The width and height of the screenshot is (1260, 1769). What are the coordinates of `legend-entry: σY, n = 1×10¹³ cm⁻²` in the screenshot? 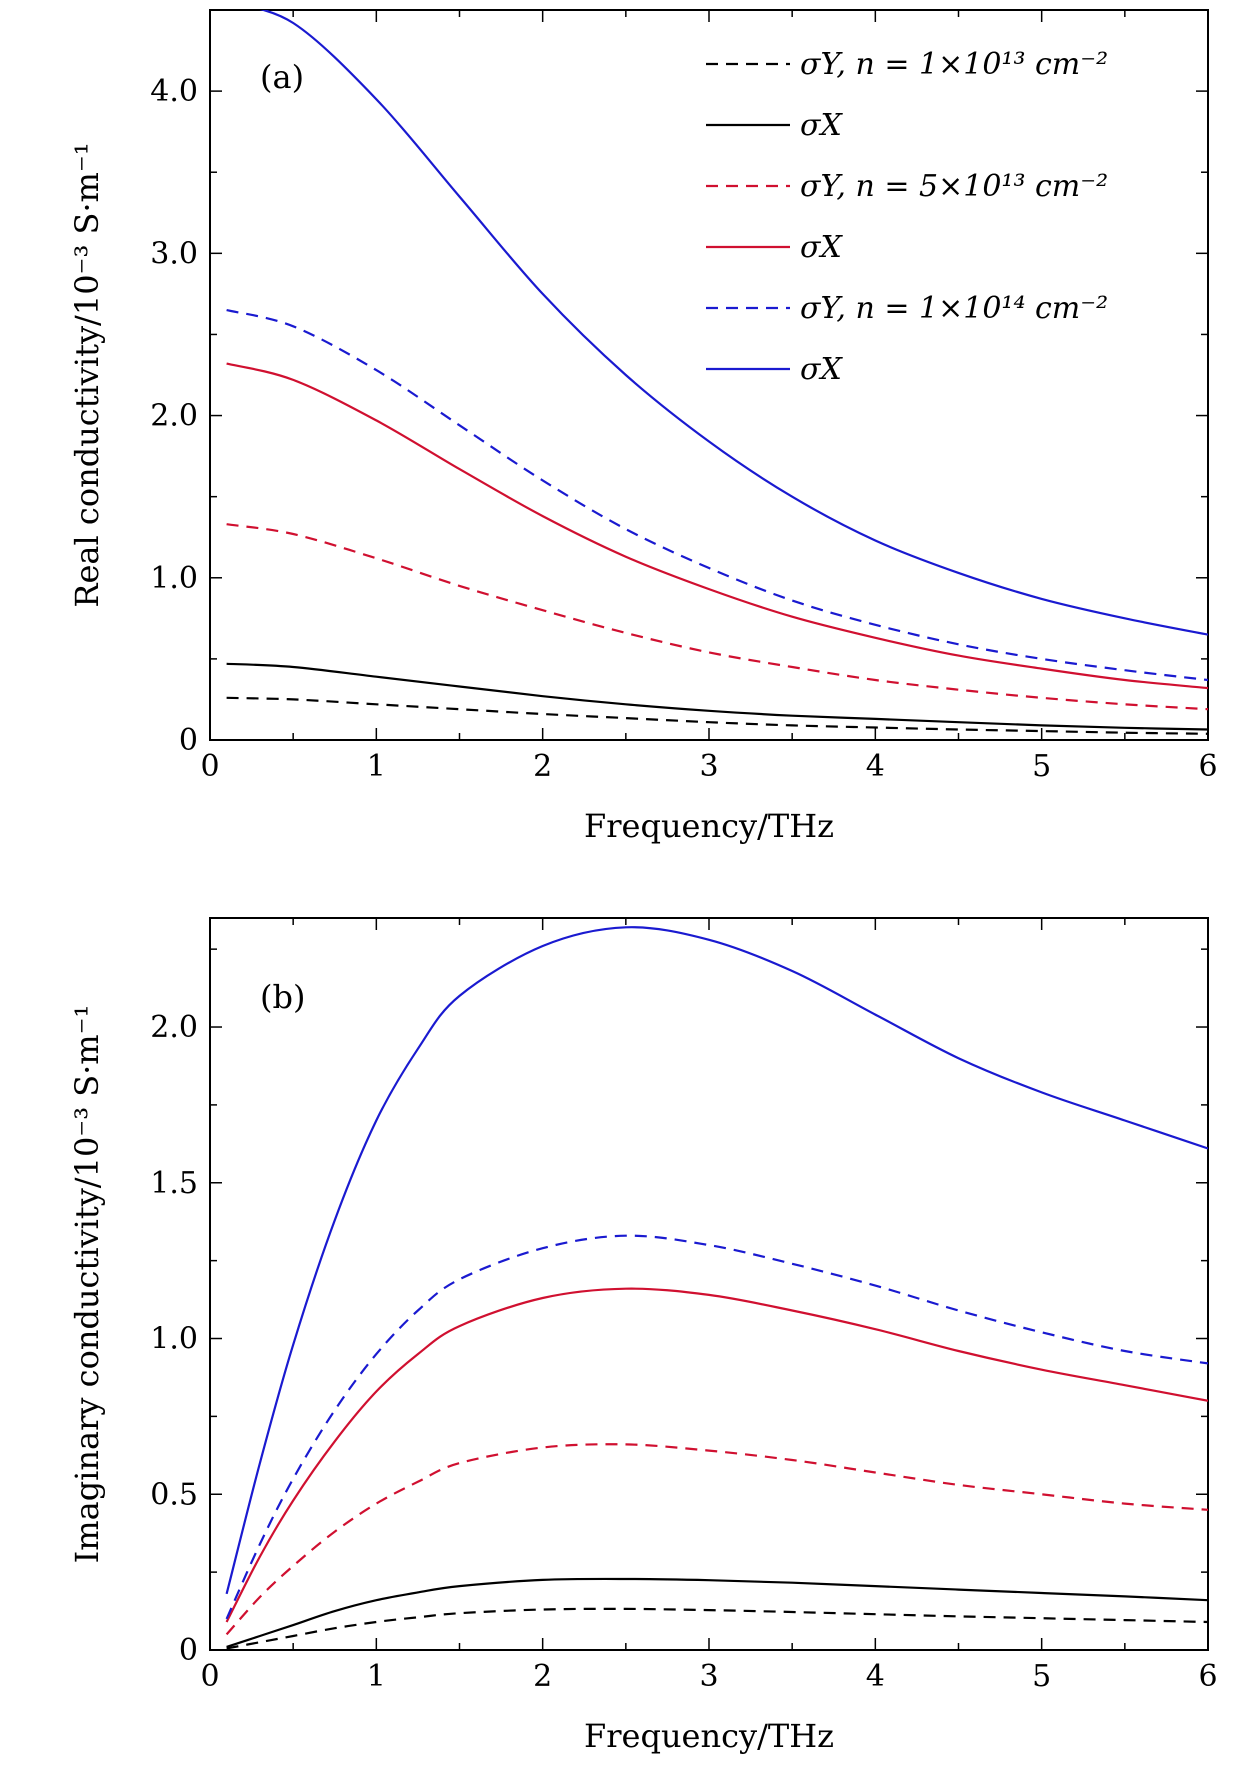 It's located at (954, 64).